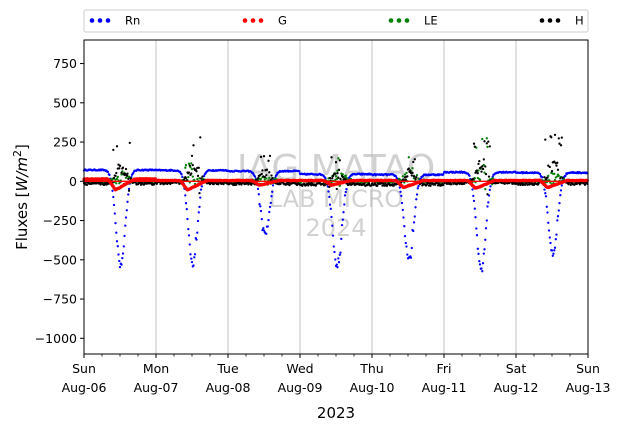 The image size is (622, 432). Describe the element at coordinates (59, 201) in the screenshot. I see `y-axis: −1000 −750 −500 −250 0 250 500 750` at that location.